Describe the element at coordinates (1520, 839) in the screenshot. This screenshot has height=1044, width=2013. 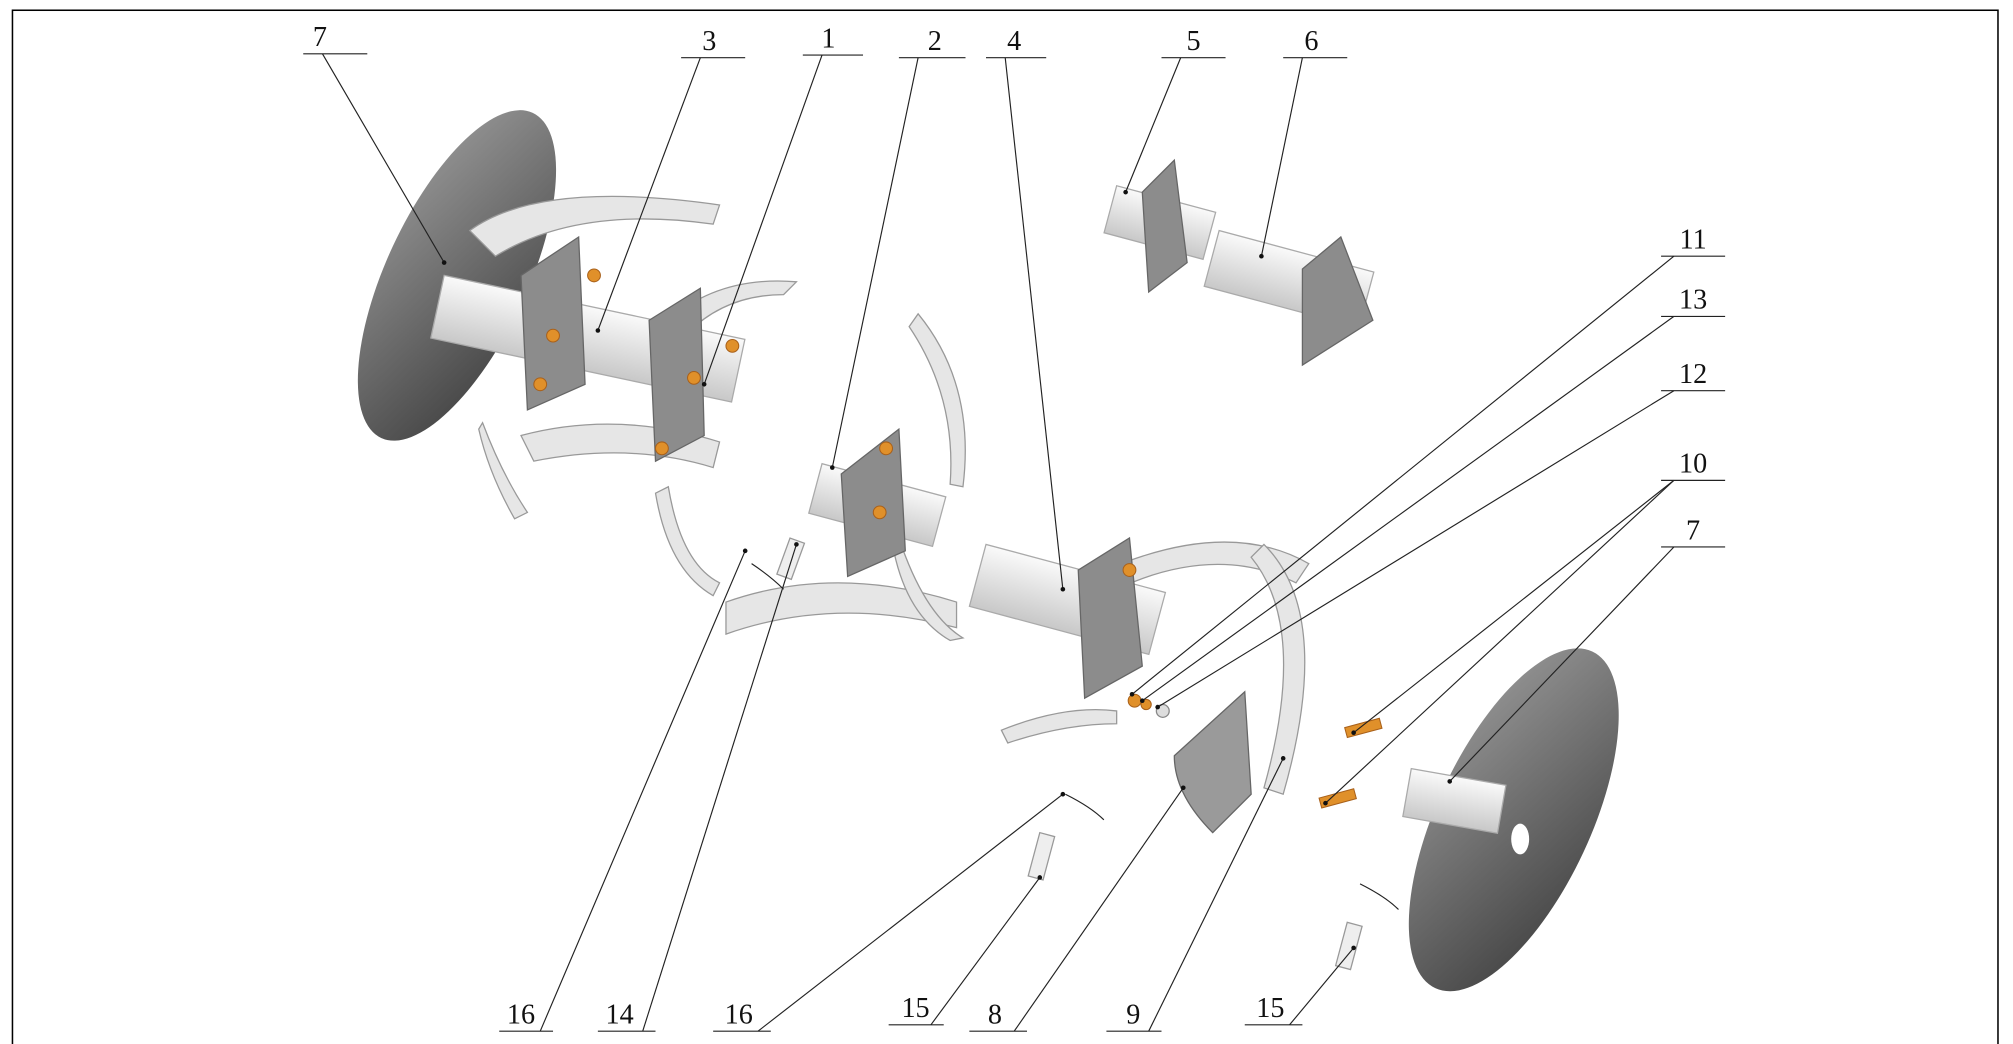
I see `hole` at that location.